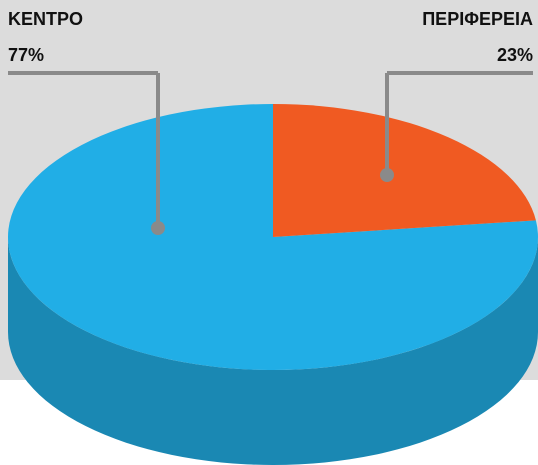 The image size is (538, 465). Describe the element at coordinates (477, 19) in the screenshot. I see `category-label: ΠΕΡΙΦΕΡΕΙΑ` at that location.